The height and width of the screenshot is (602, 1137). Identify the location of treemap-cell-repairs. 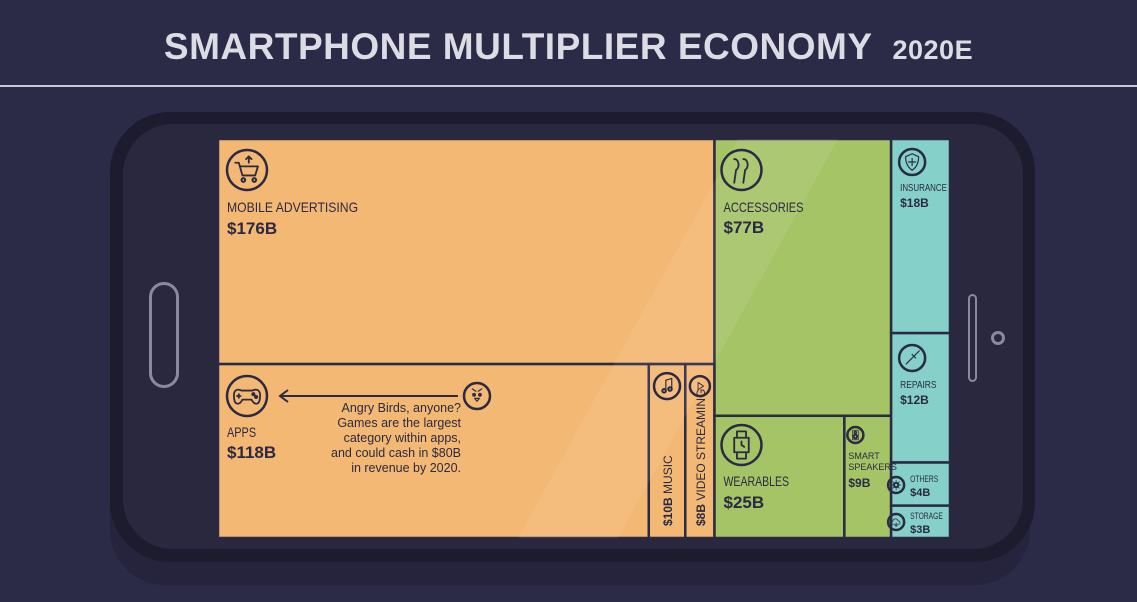
(919, 397).